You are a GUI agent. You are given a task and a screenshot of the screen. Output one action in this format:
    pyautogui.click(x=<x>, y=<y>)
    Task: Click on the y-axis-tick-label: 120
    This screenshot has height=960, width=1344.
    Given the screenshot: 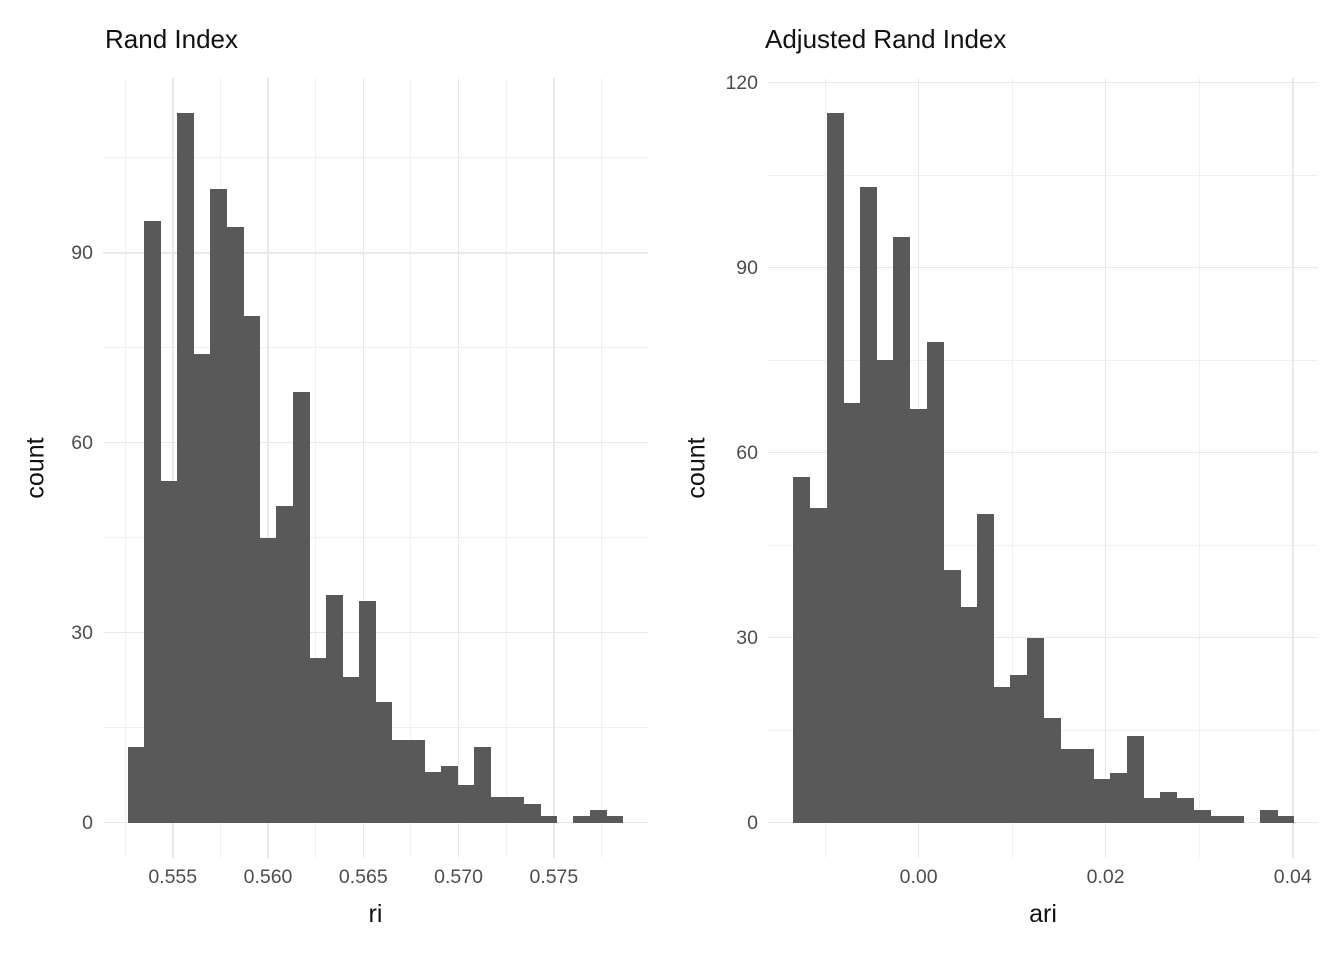 What is the action you would take?
    pyautogui.click(x=741, y=82)
    